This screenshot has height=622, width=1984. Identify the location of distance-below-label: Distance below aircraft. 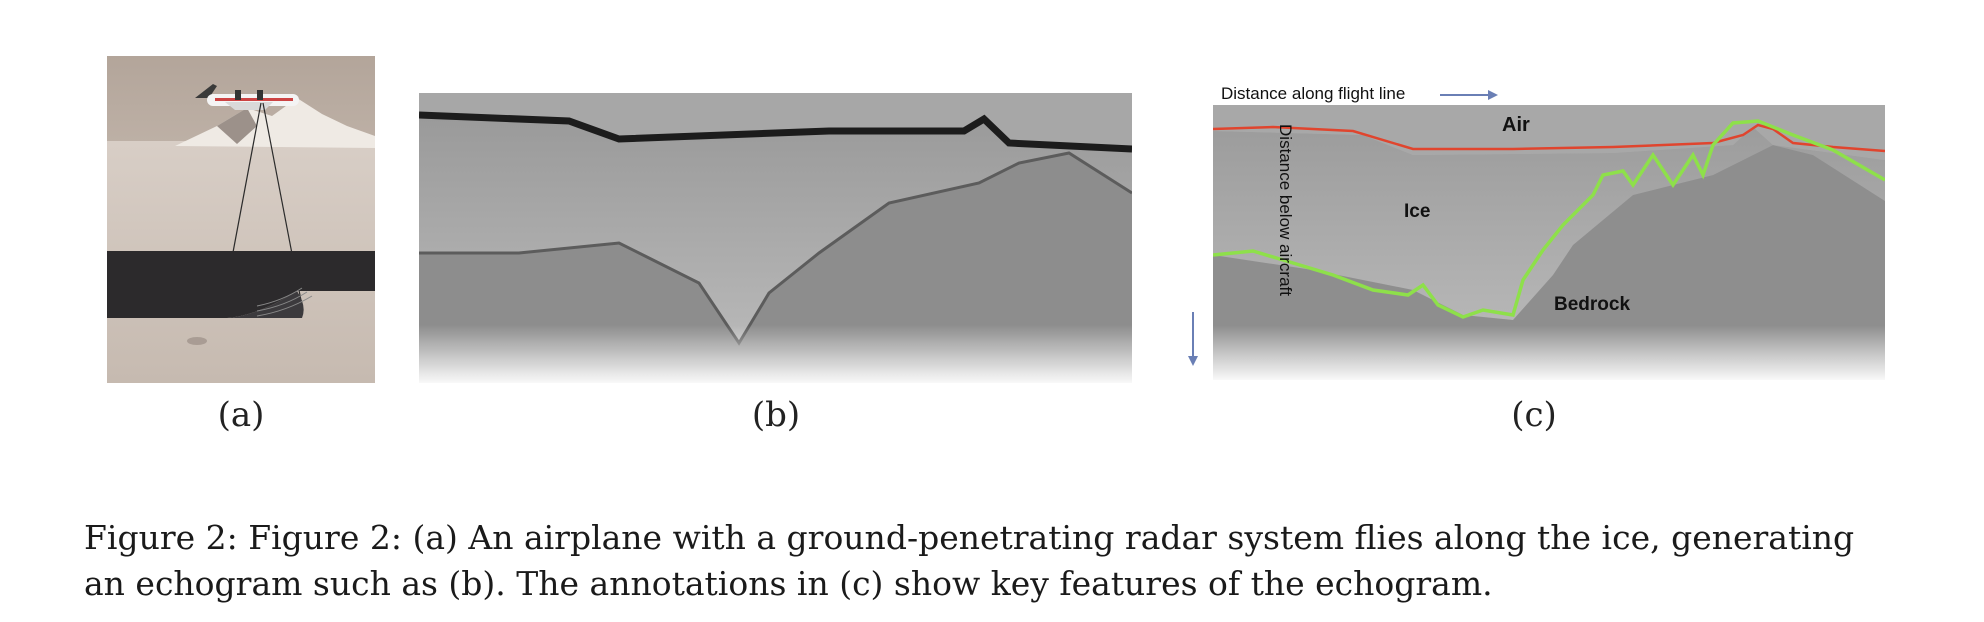
(1285, 210).